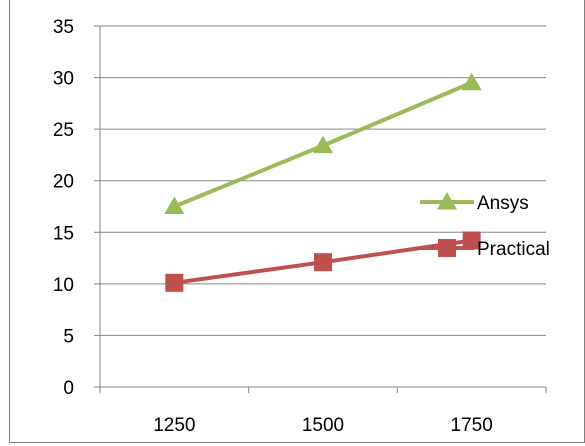 This screenshot has width=585, height=446. What do you see at coordinates (513, 249) in the screenshot?
I see `legend-label-practical: Practical` at bounding box center [513, 249].